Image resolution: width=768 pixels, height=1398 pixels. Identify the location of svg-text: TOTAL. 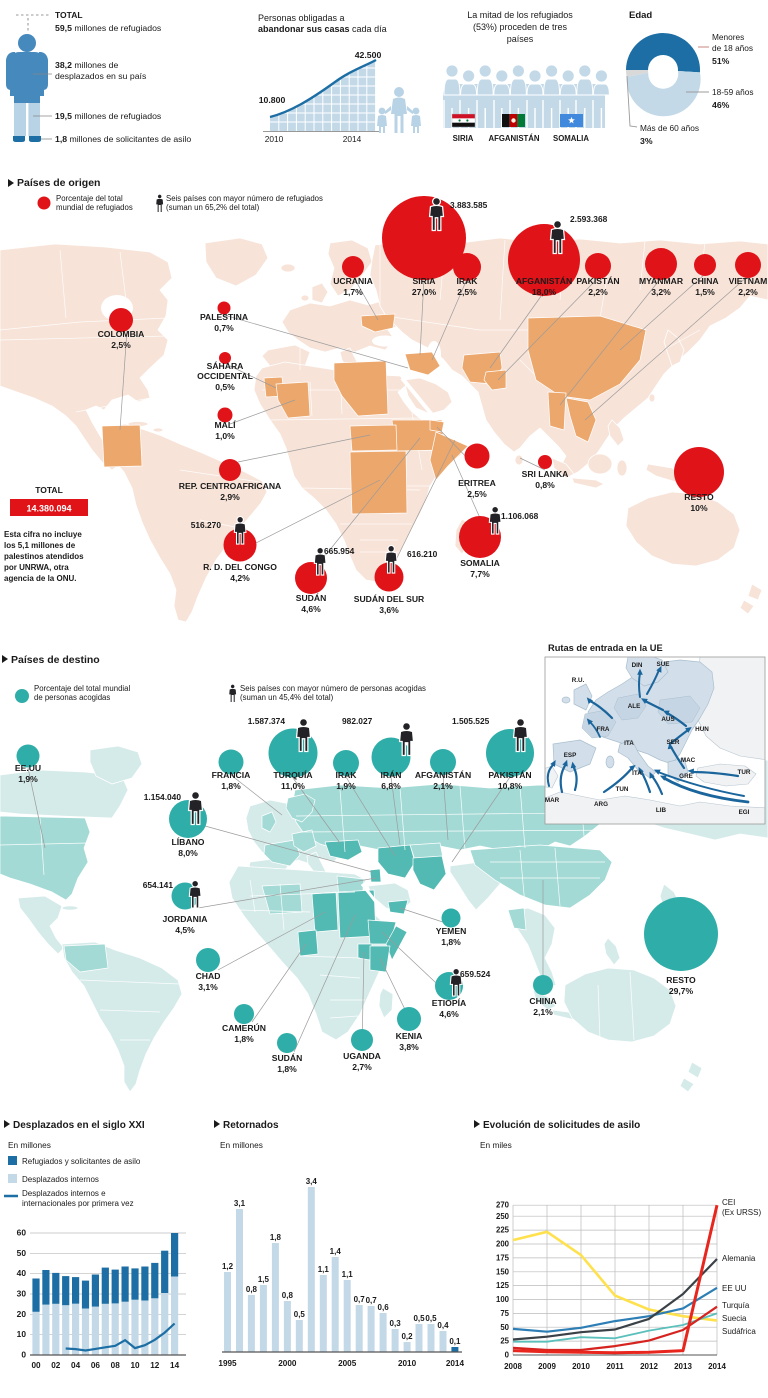
(69, 15).